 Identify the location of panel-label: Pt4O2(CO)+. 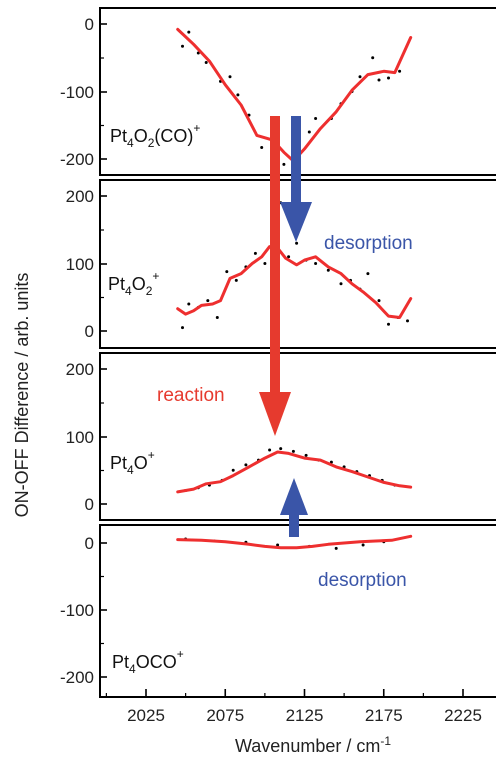
(155, 135).